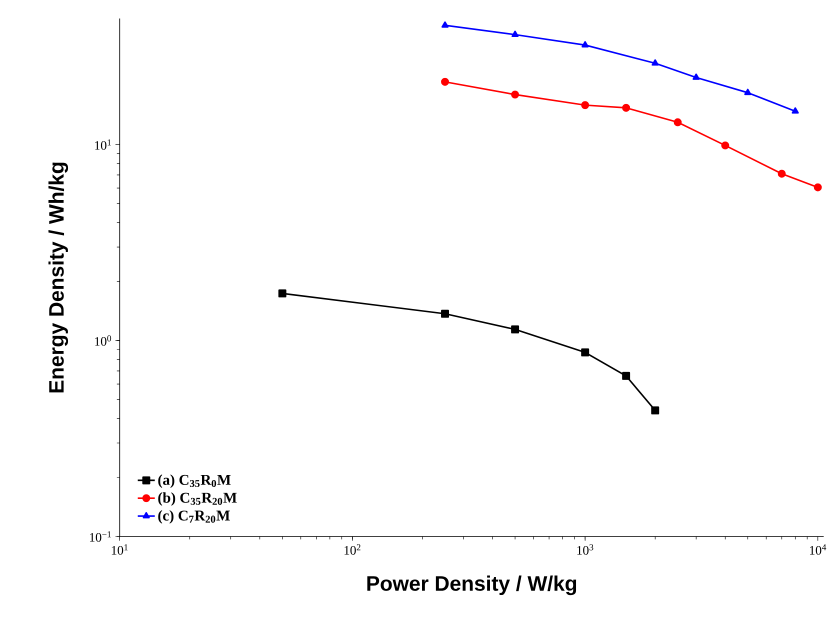 The image size is (834, 631). I want to click on x-tick-label: 10$^{3}$, so click(585, 549).